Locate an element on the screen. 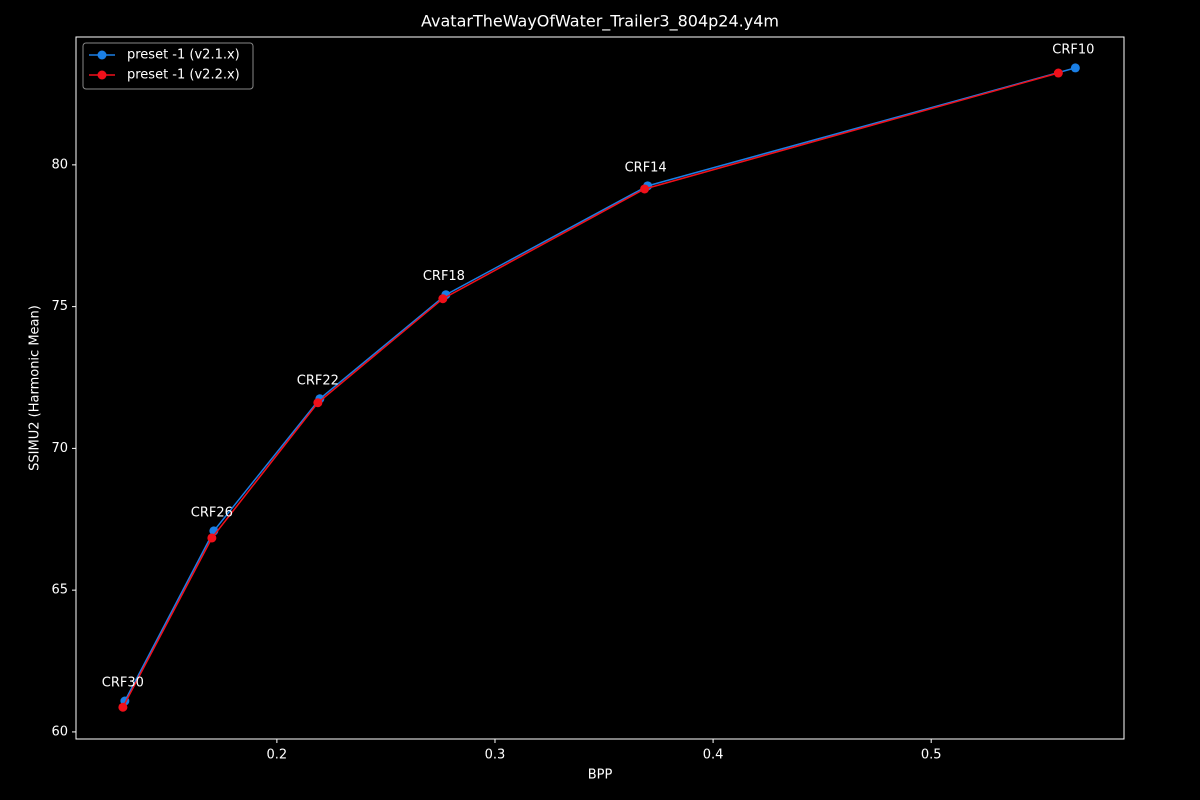 Image resolution: width=1200 pixels, height=800 pixels. y-tick-label: 60 is located at coordinates (59, 731).